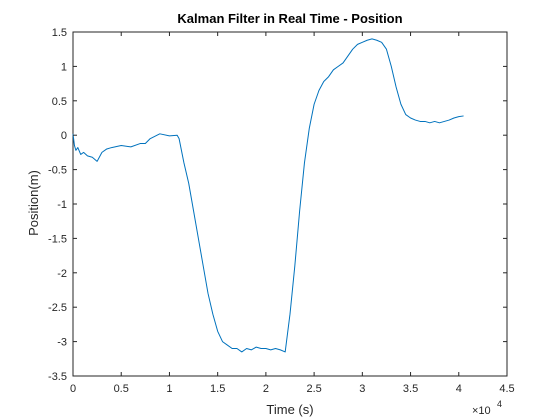 Image resolution: width=560 pixels, height=420 pixels. Describe the element at coordinates (57, 377) in the screenshot. I see `y-tick-label: -3.5` at that location.